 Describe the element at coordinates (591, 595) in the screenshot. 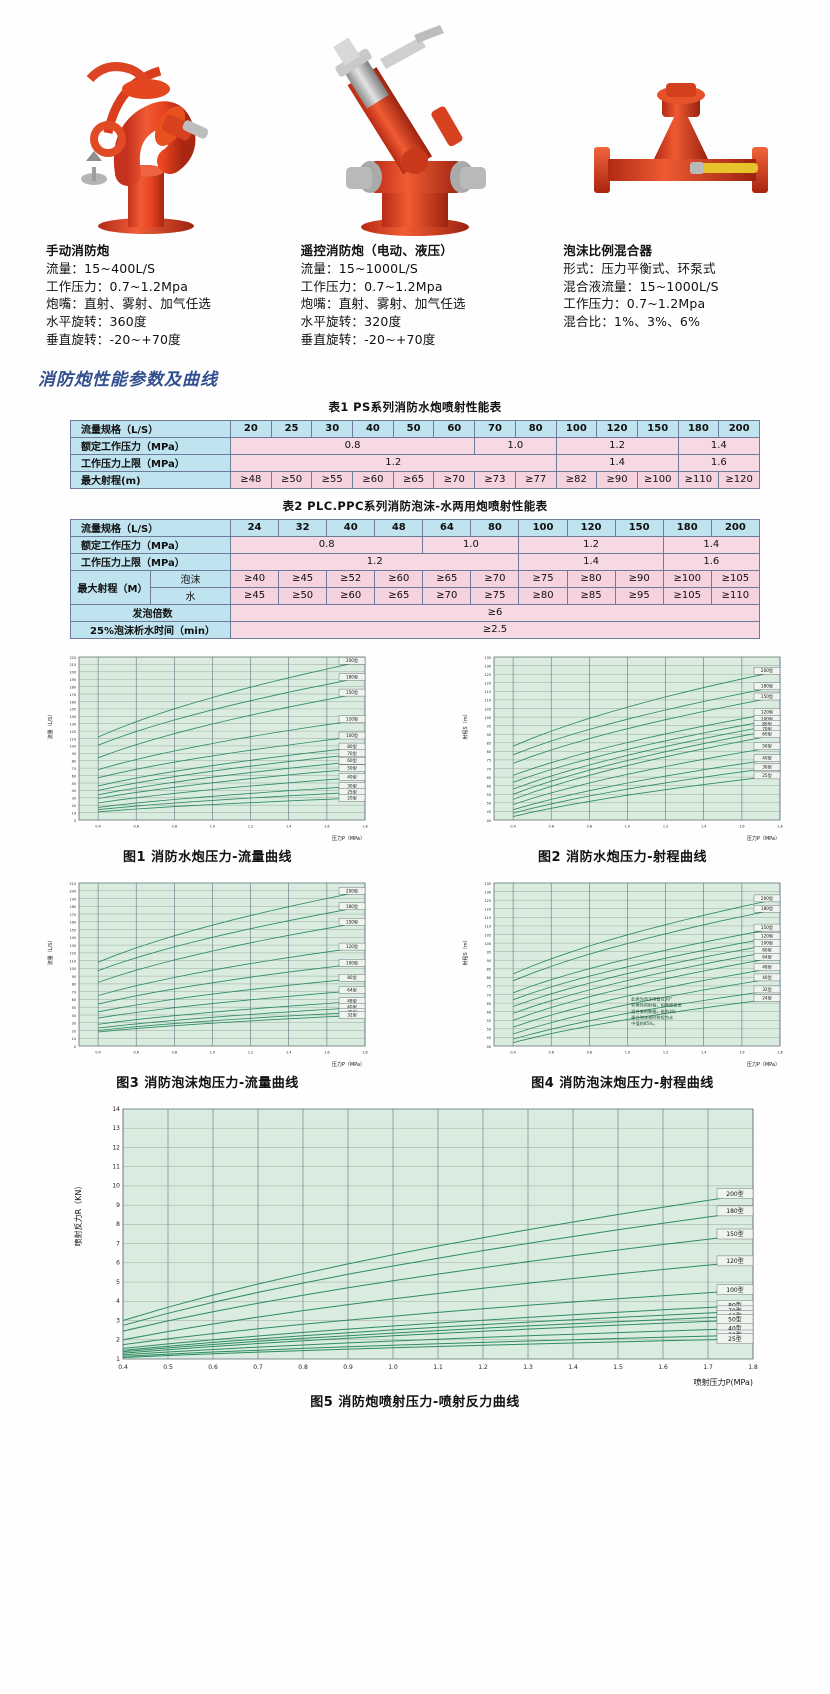

I see `max-range-water-cell: ≥85` at that location.